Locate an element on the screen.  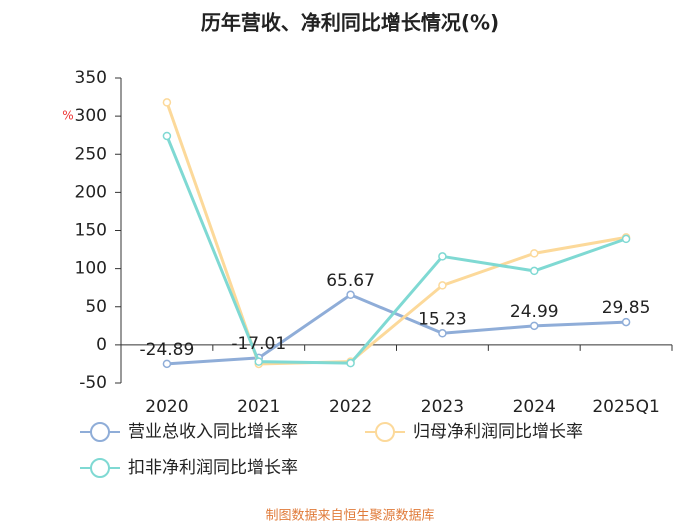
data-label: 65.67 is located at coordinates (350, 281).